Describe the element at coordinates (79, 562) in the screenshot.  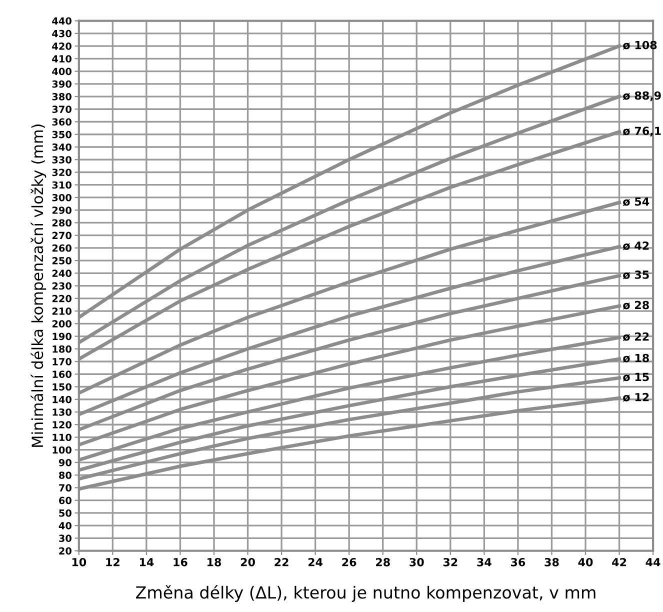
I see `x-tick-label: 10` at that location.